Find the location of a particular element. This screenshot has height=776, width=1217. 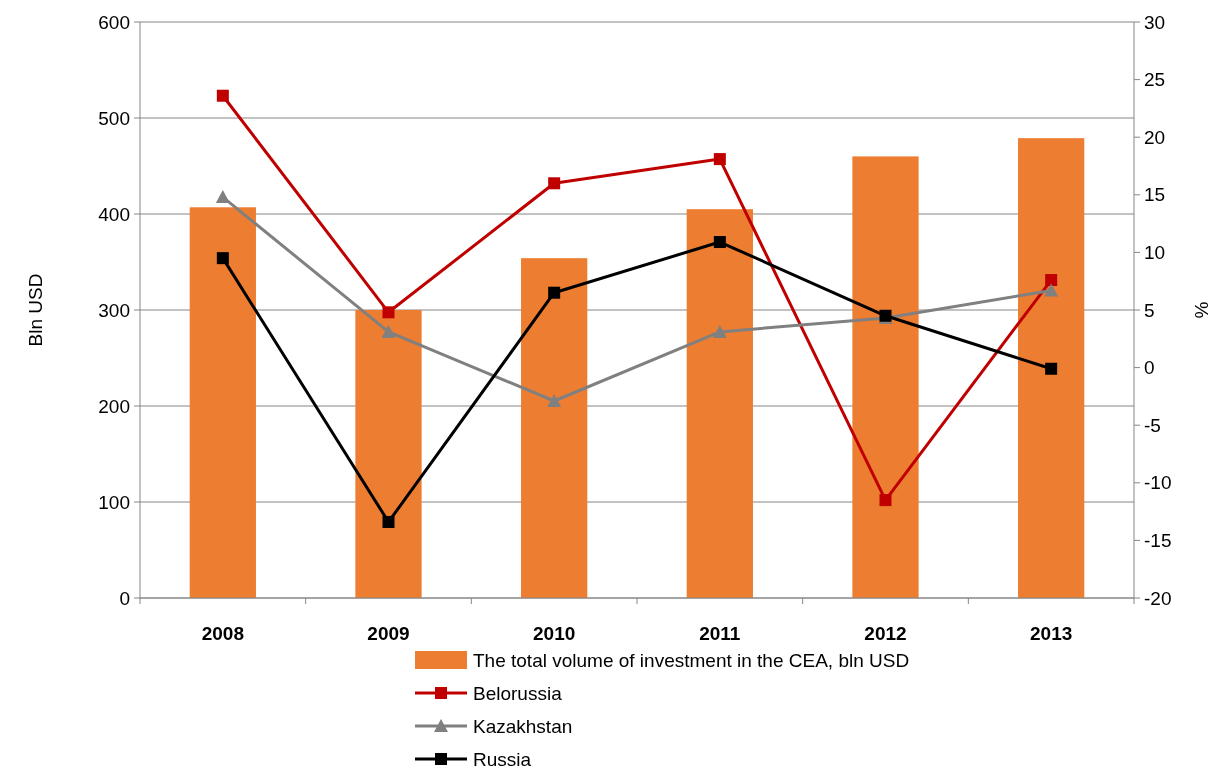

y2-tick-label: -10 is located at coordinates (1158, 483).